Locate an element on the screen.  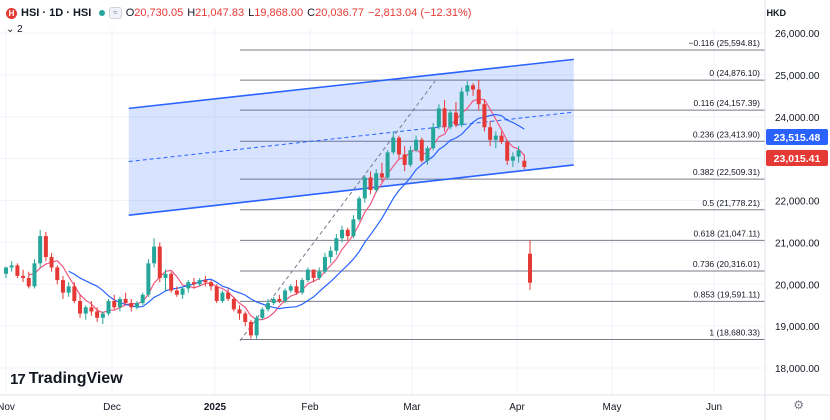
gear-icon: ⚙ is located at coordinates (798, 405).